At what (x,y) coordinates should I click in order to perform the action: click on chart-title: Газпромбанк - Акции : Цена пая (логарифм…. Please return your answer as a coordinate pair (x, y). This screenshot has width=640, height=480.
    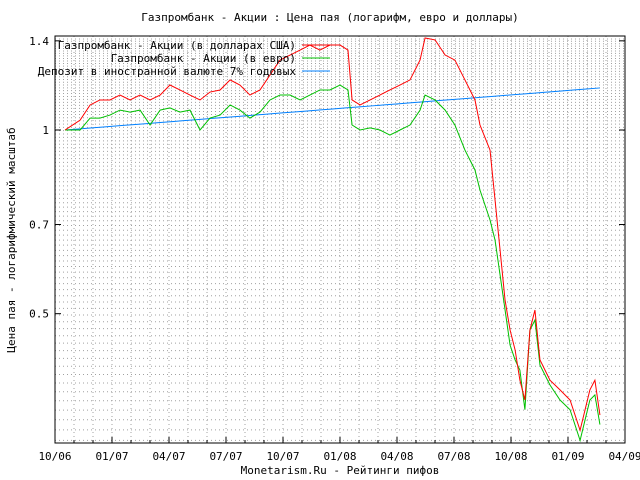
    Looking at the image, I should click on (330, 17).